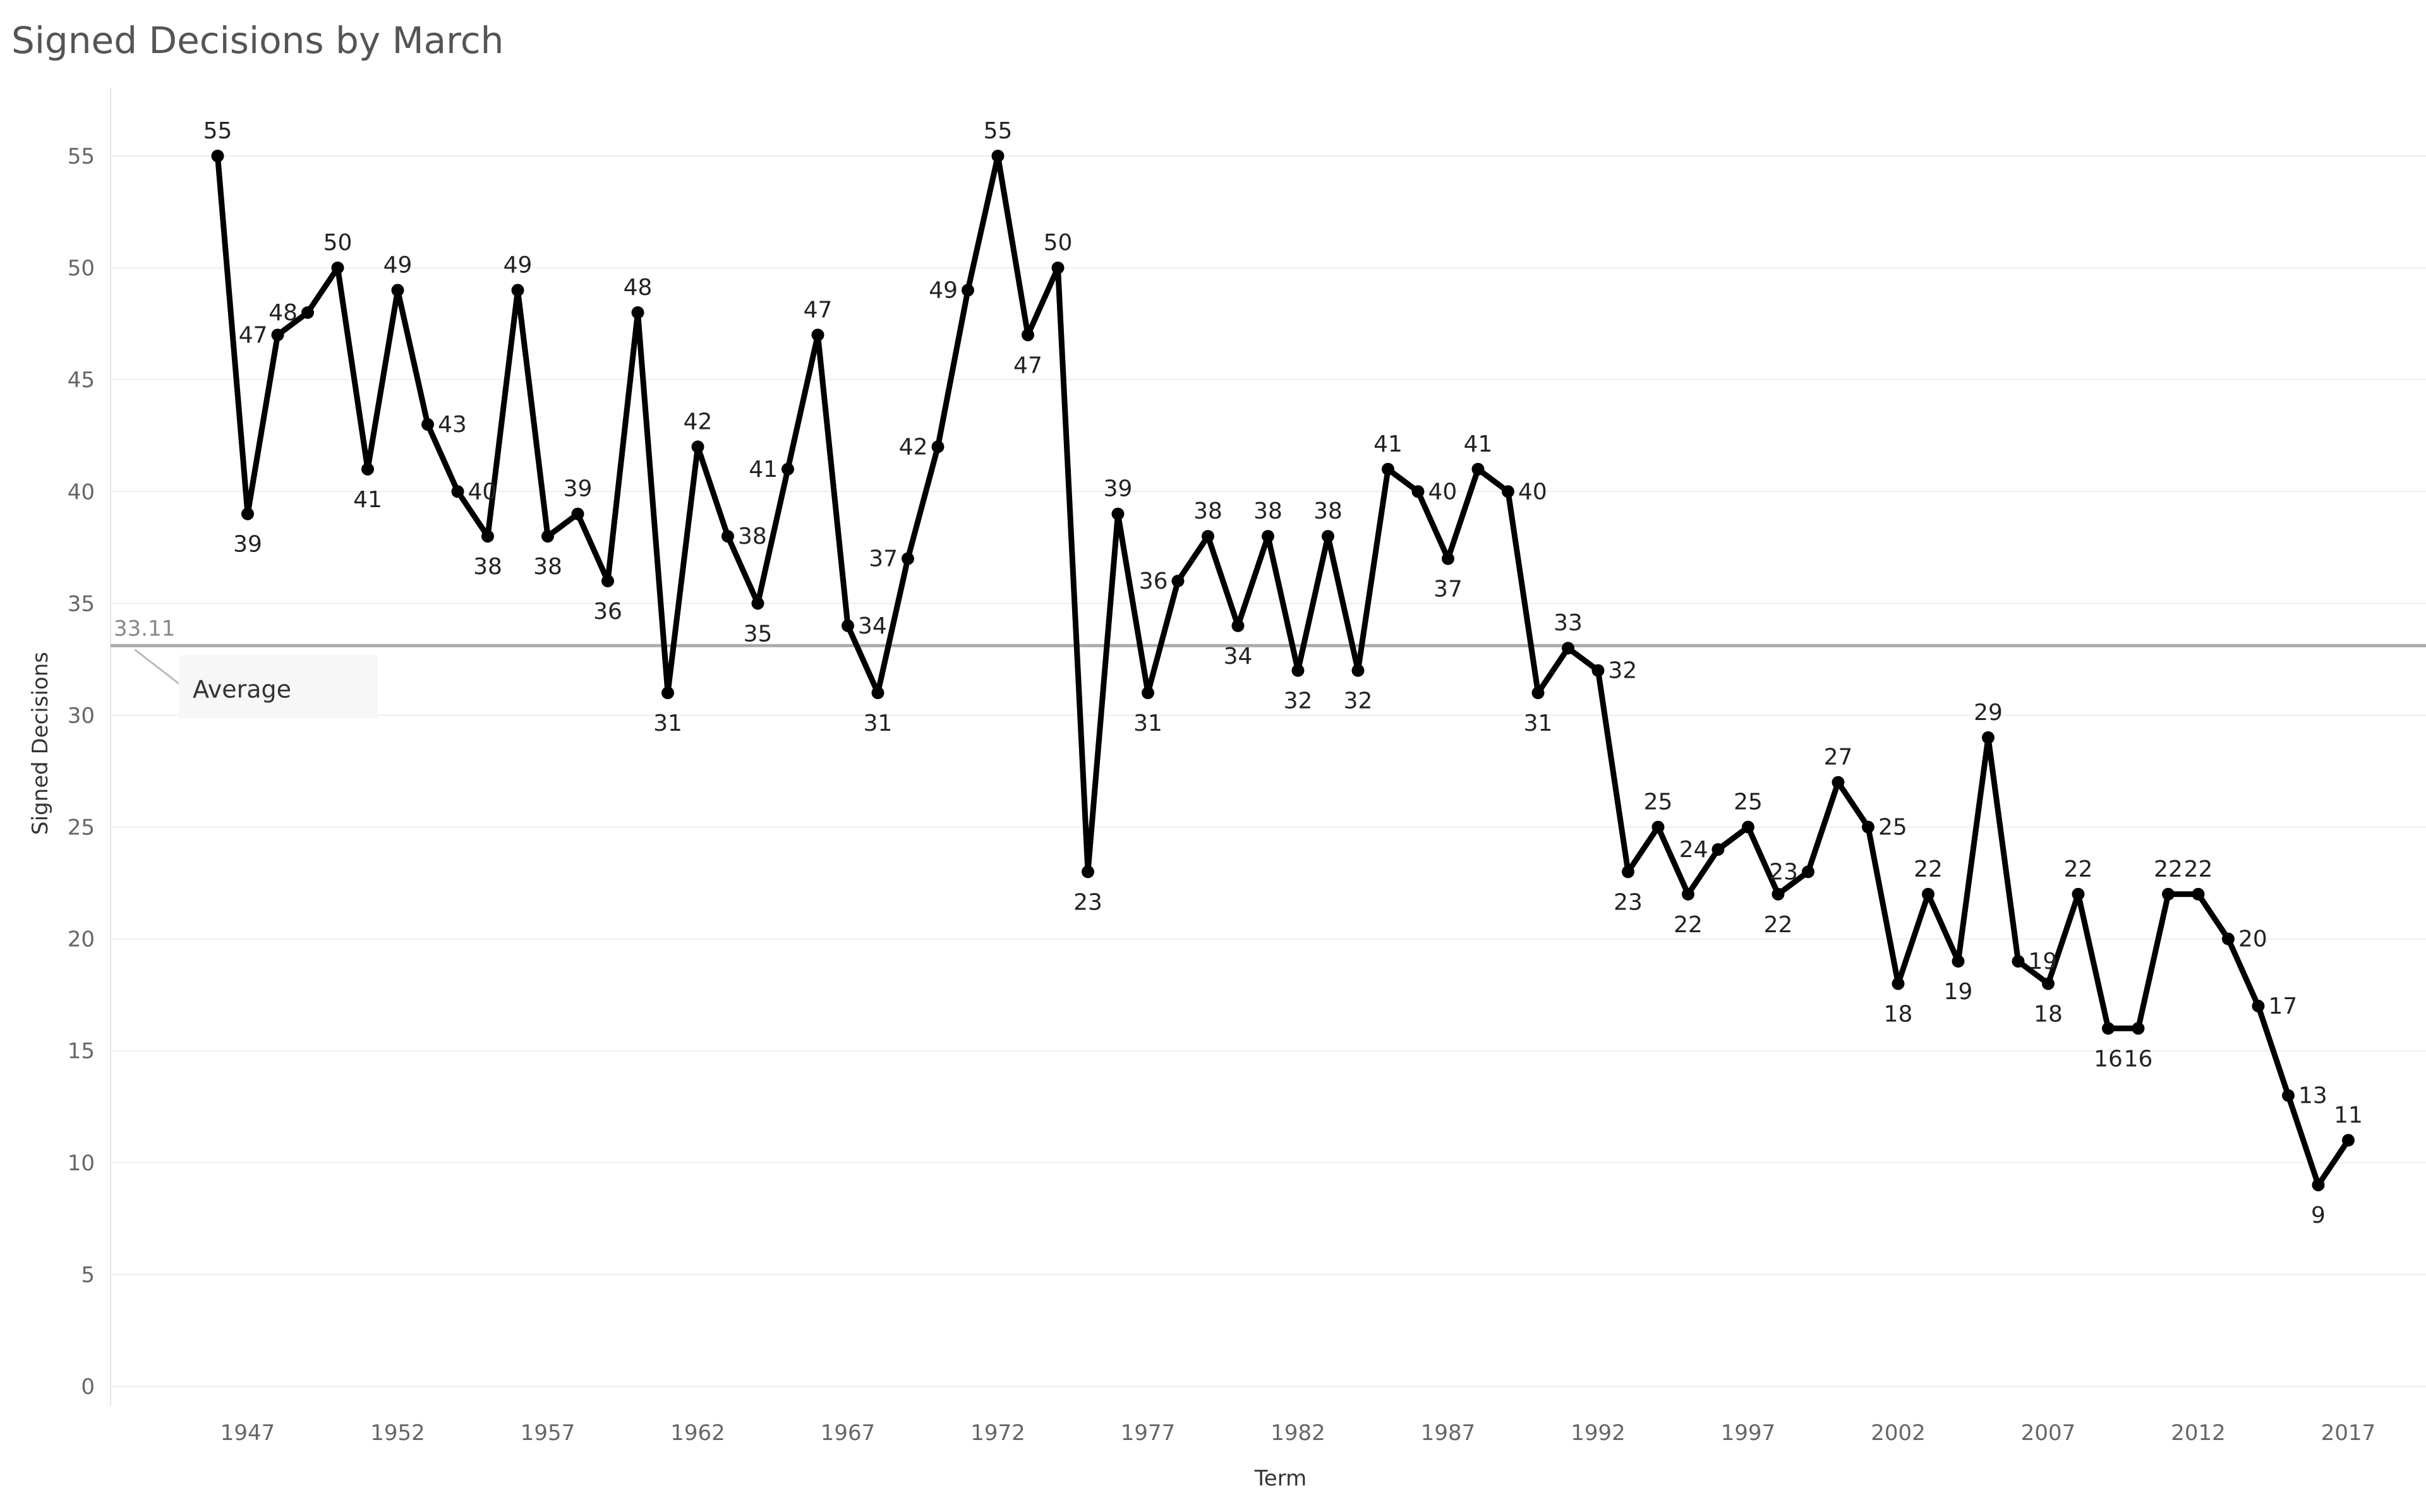 The image size is (2426, 1512). I want to click on data-label-1980: 34, so click(1238, 656).